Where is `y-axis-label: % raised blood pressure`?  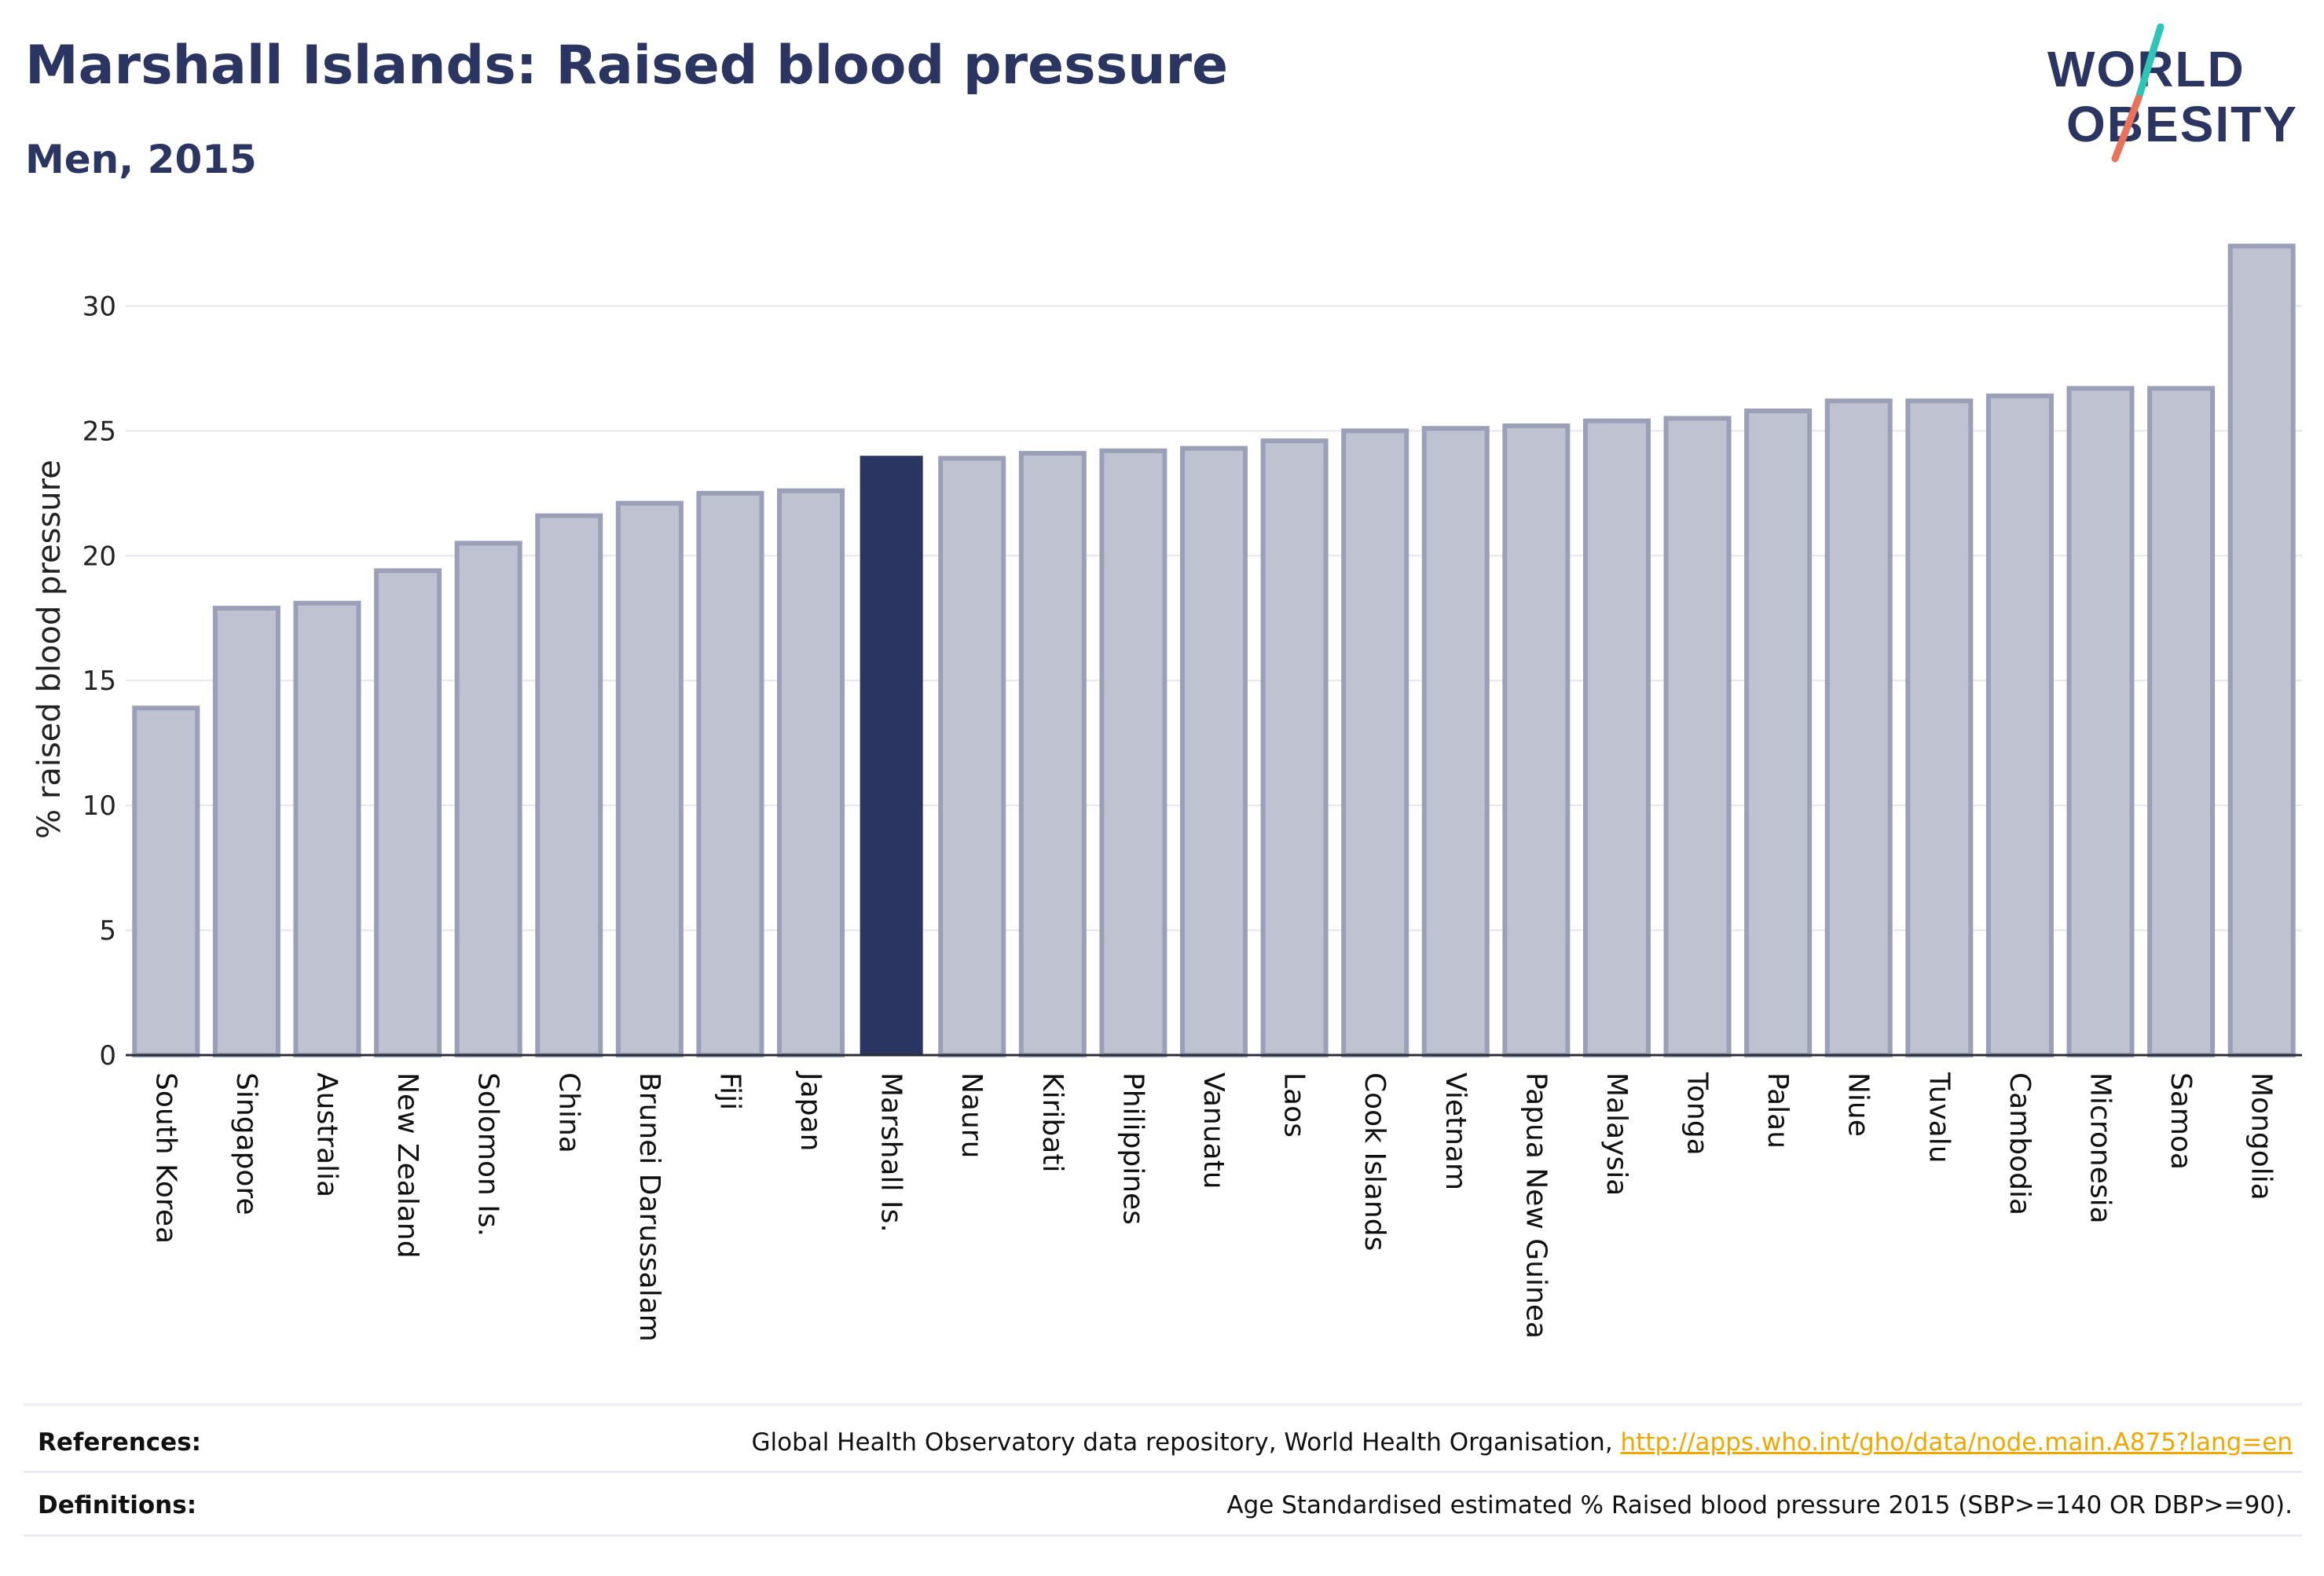 y-axis-label: % raised blood pressure is located at coordinates (49, 649).